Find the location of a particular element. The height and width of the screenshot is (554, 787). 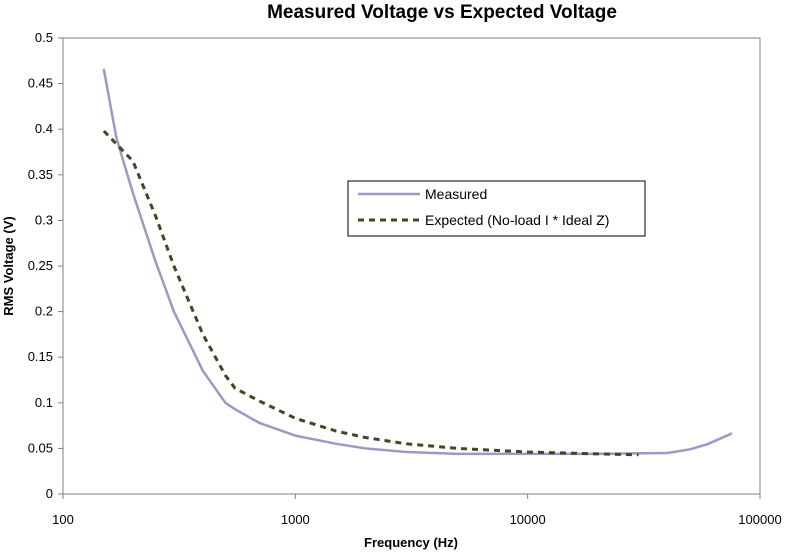

legend-box is located at coordinates (496, 208).